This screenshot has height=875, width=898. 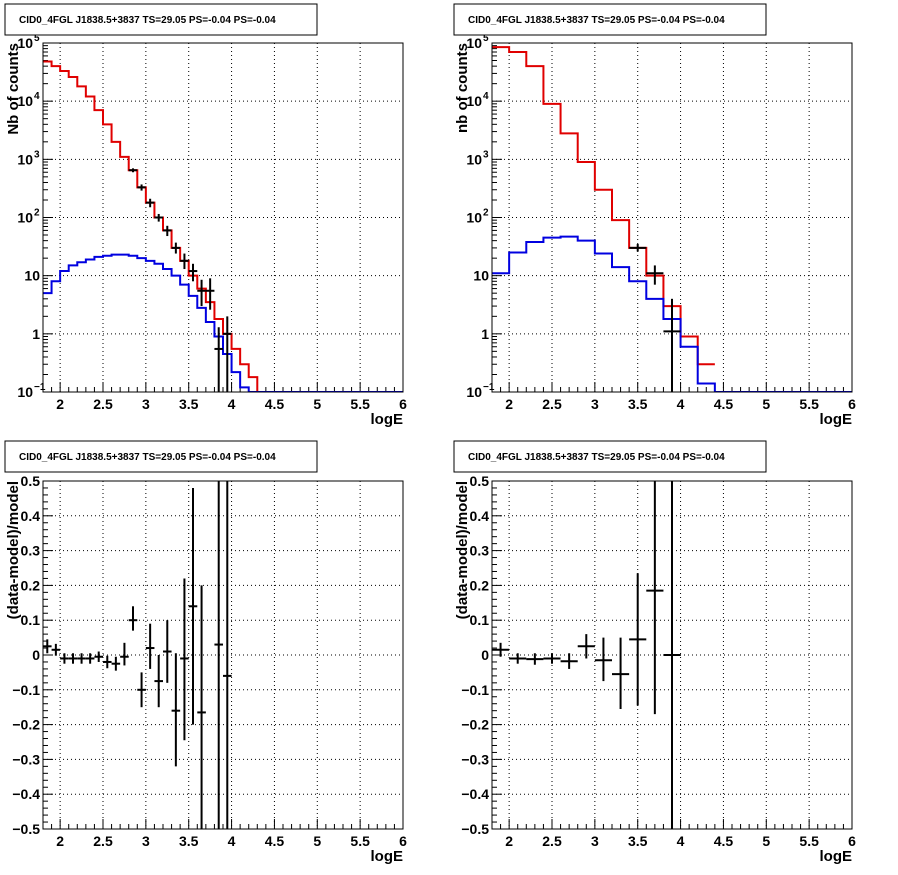 I want to click on y-axis-label: nb of counts, so click(x=462, y=88).